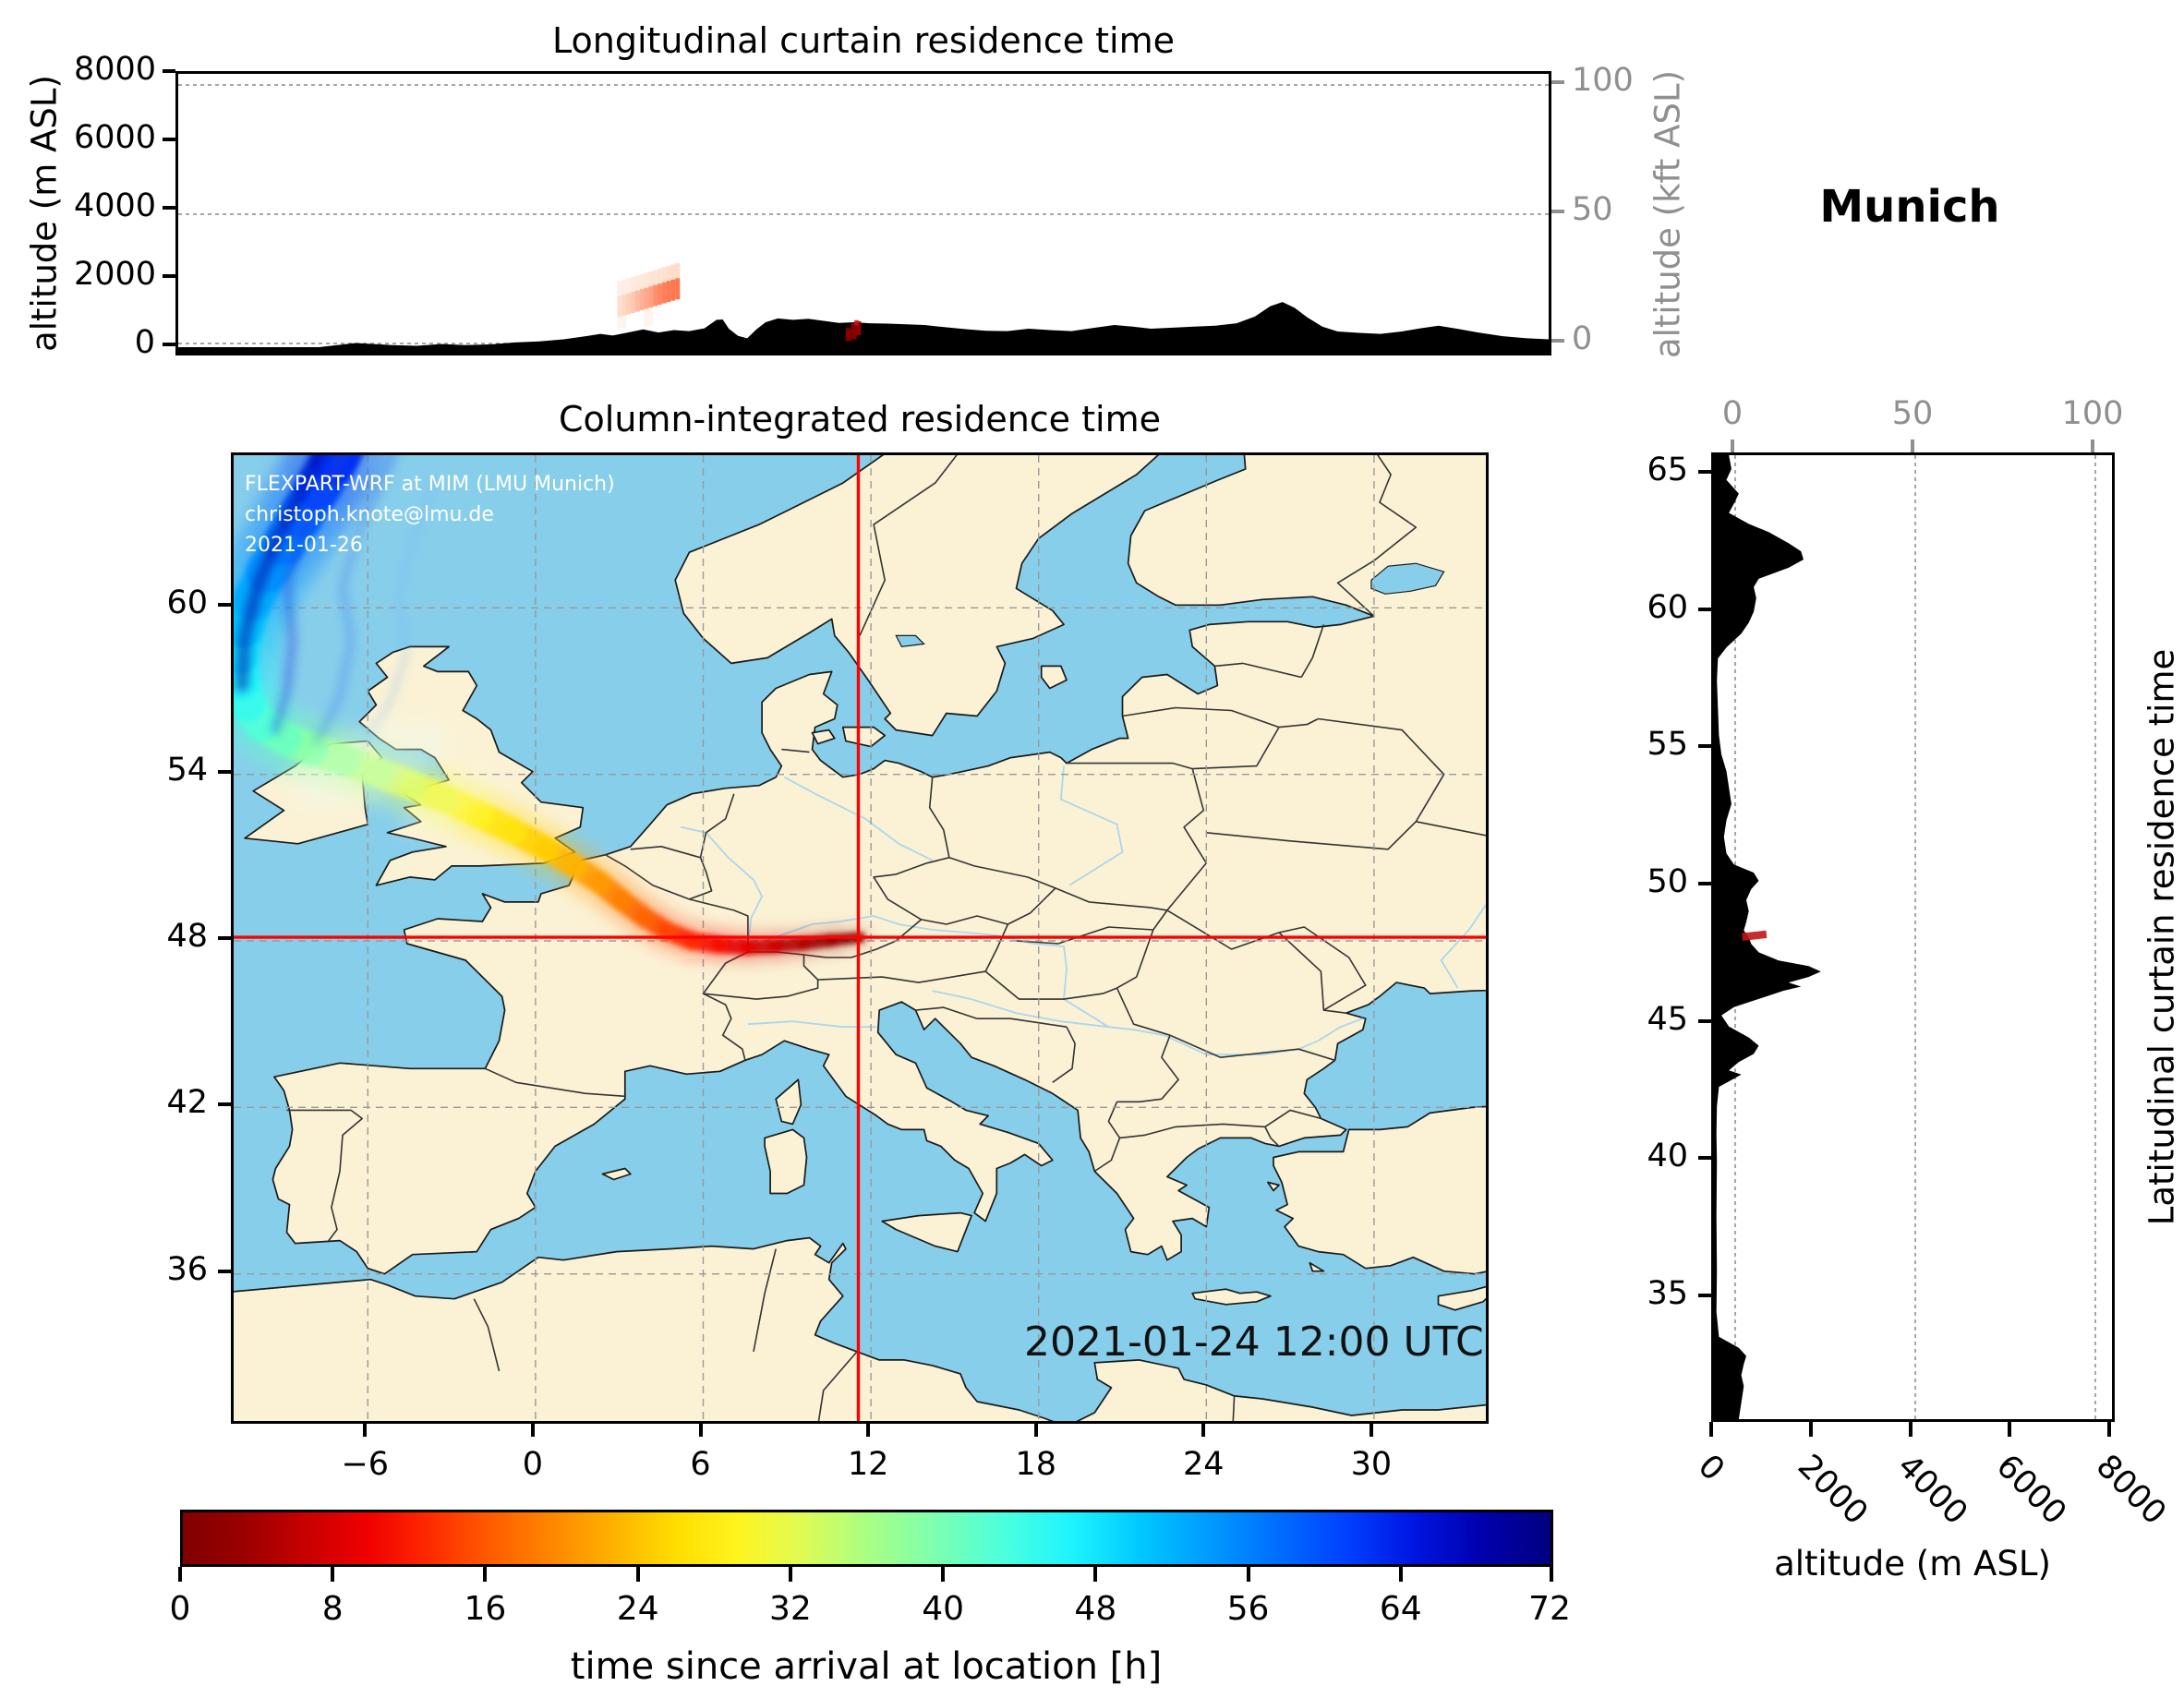  What do you see at coordinates (866, 1666) in the screenshot?
I see `colorbar-label: time since arrival at location [h]` at bounding box center [866, 1666].